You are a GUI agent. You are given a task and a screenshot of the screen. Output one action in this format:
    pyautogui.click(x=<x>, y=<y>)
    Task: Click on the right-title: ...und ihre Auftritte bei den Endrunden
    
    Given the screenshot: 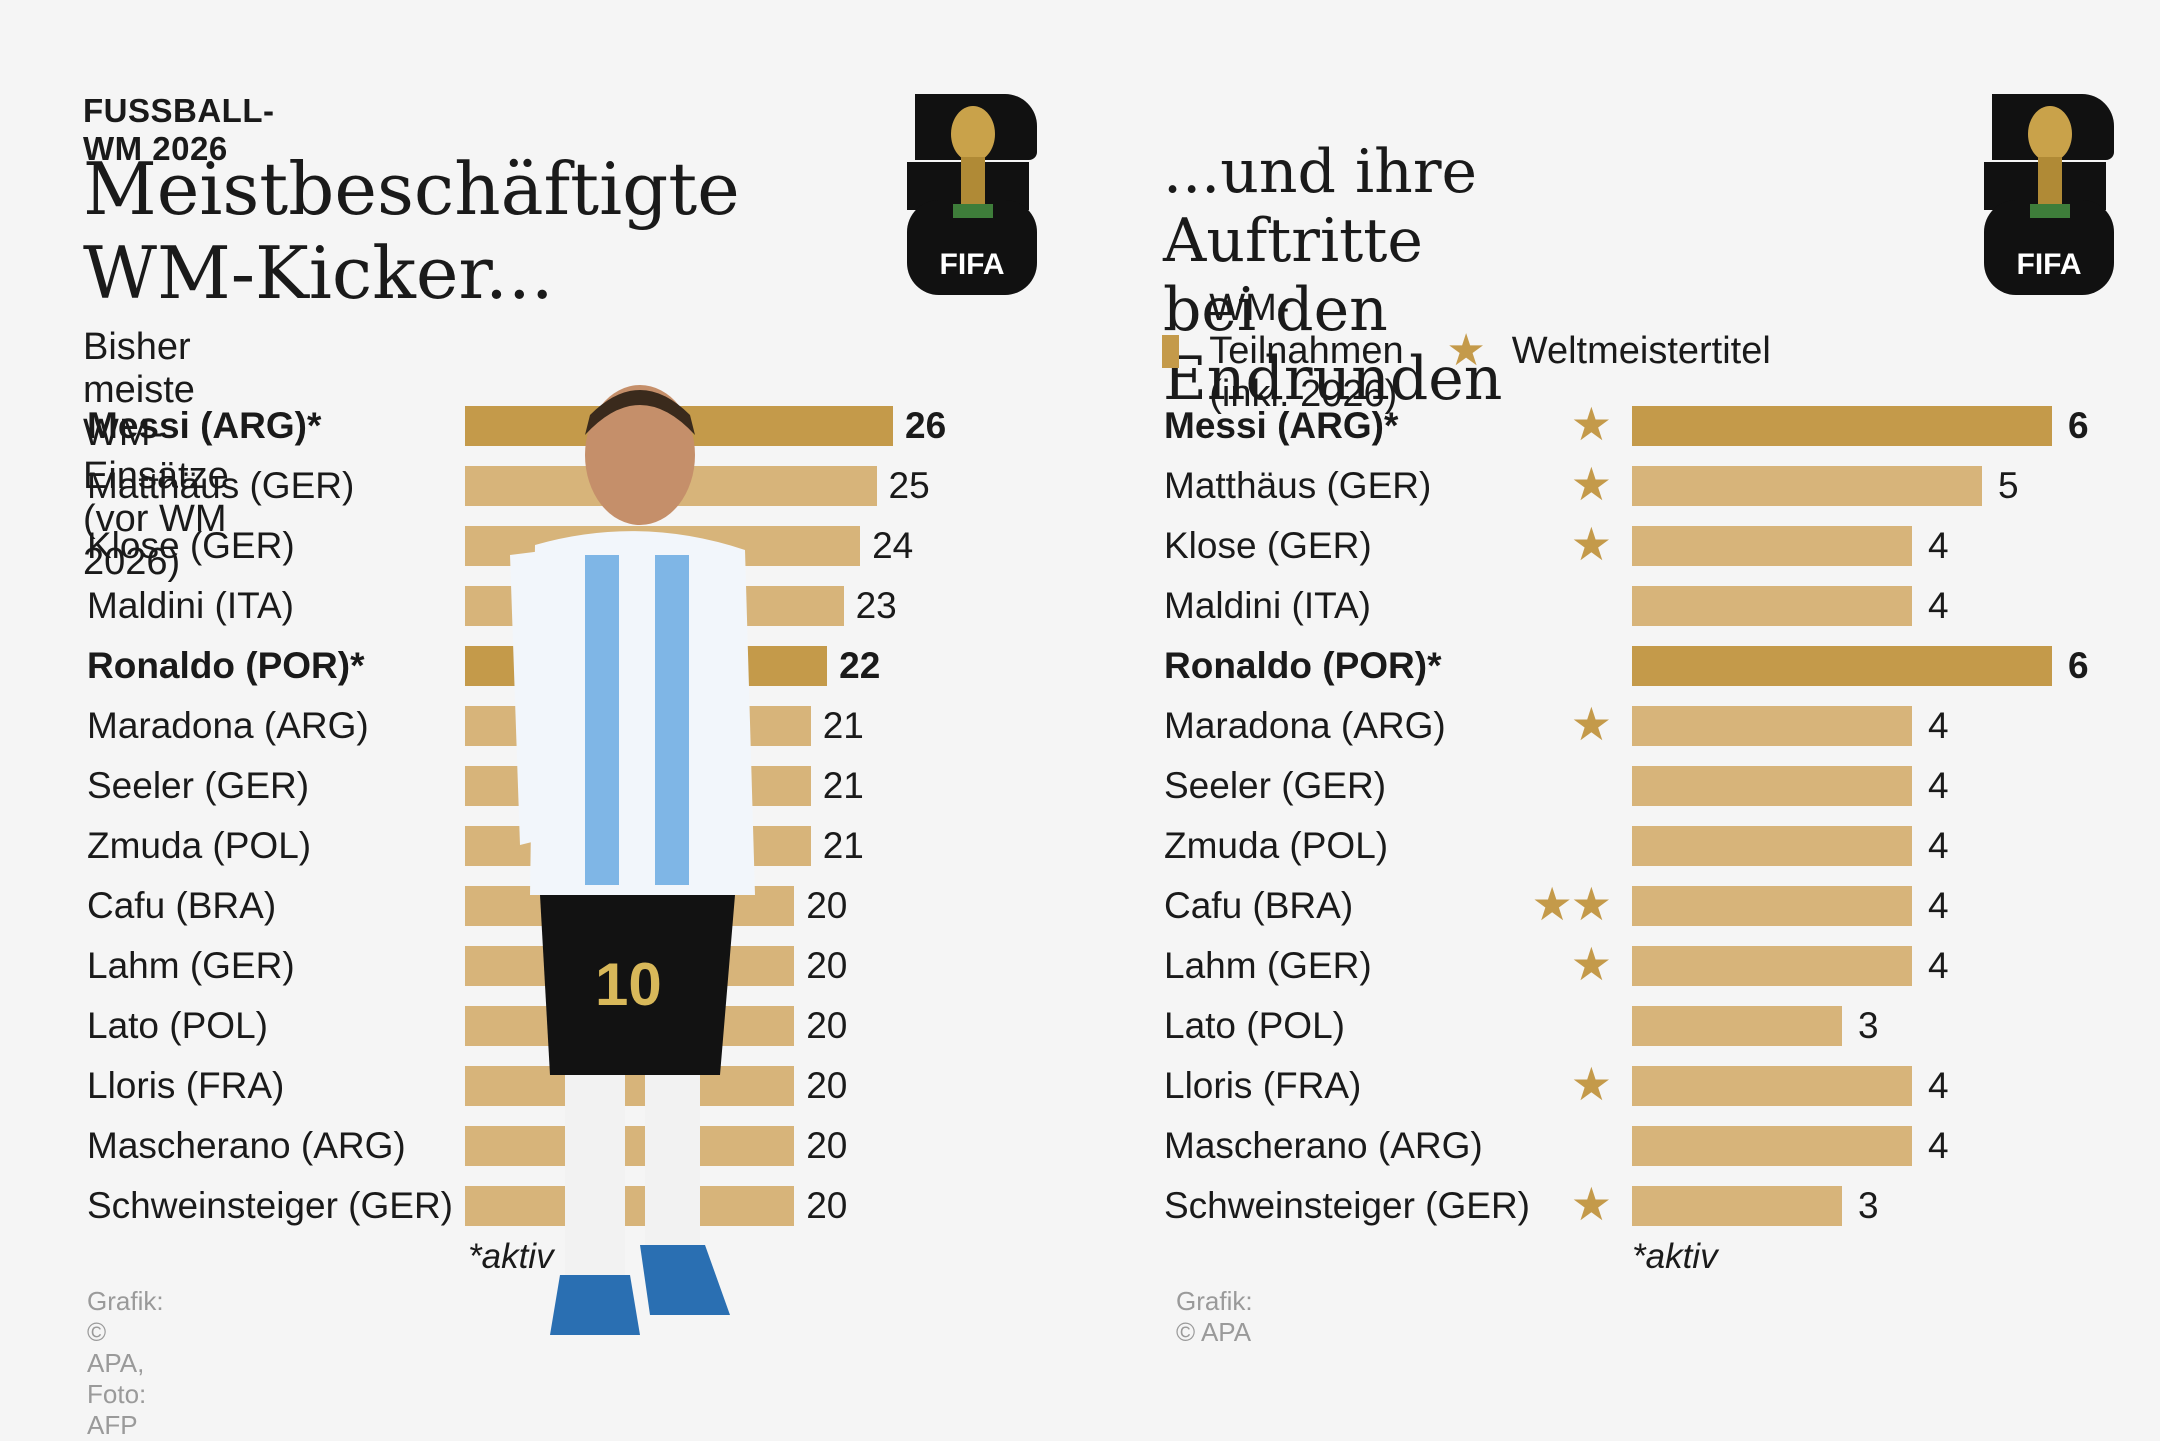 What is the action you would take?
    pyautogui.click(x=1332, y=276)
    